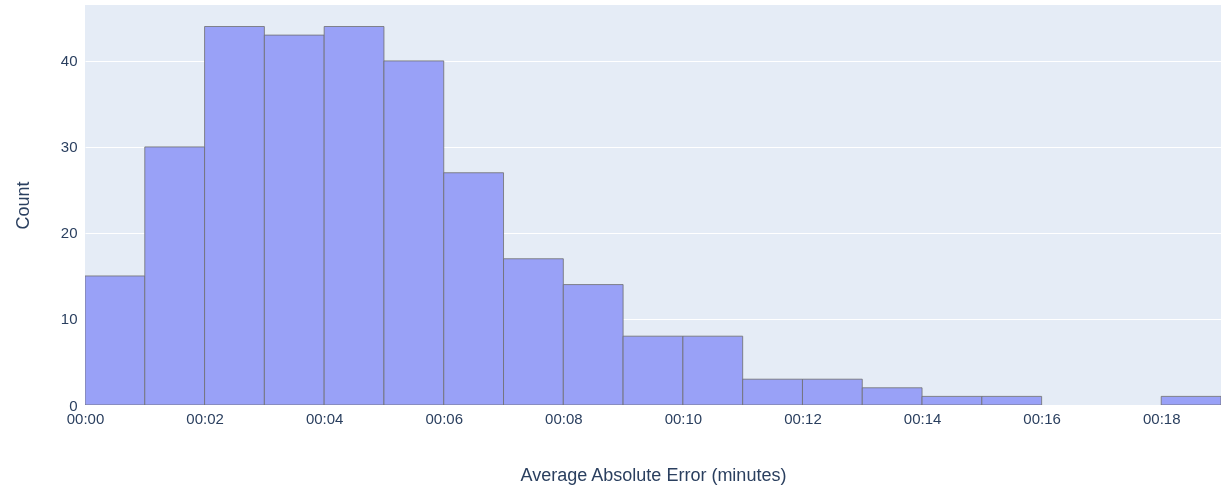  Describe the element at coordinates (69, 61) in the screenshot. I see `y-tick-label: 40` at that location.